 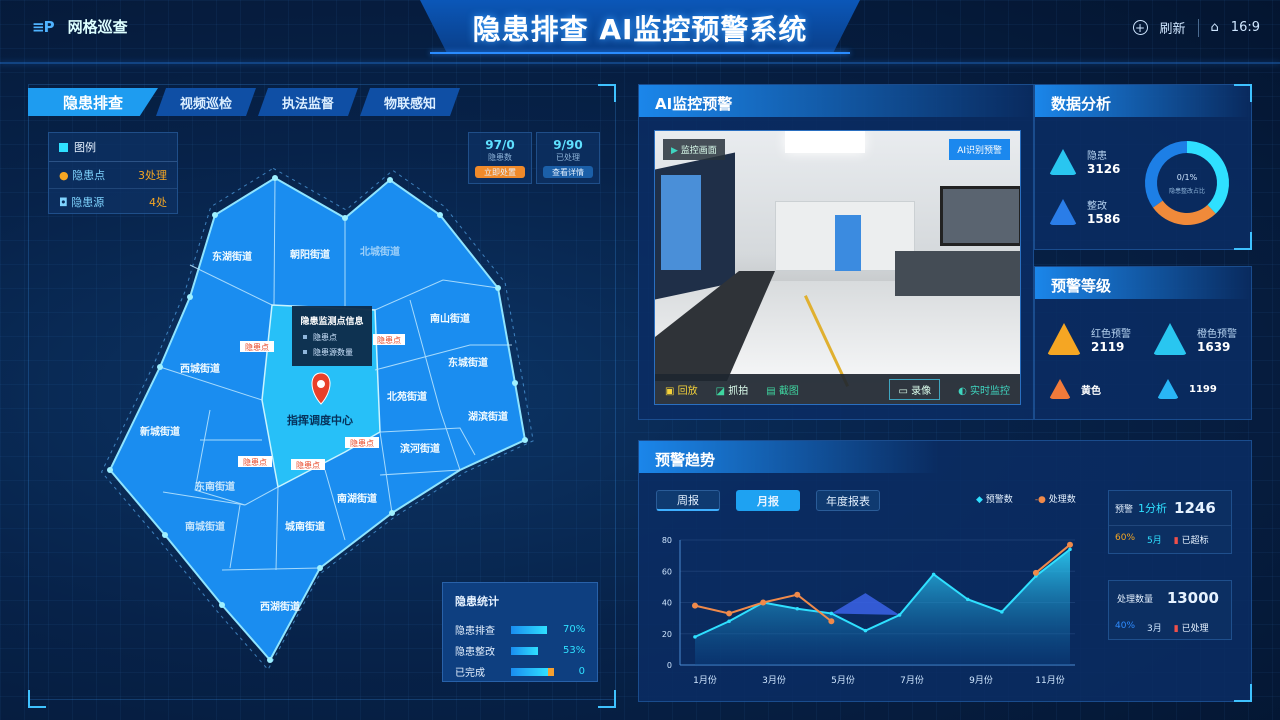 What do you see at coordinates (640, 29) in the screenshot?
I see `page-title: 隐患排查 AI监控预警系统` at bounding box center [640, 29].